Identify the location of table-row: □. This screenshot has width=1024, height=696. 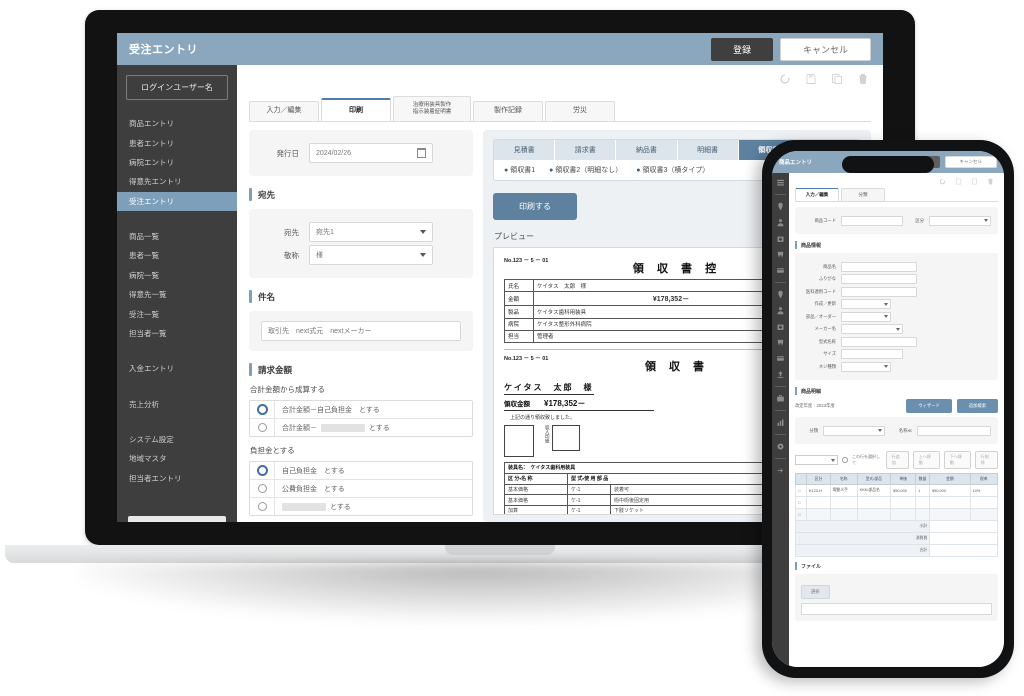
(897, 502).